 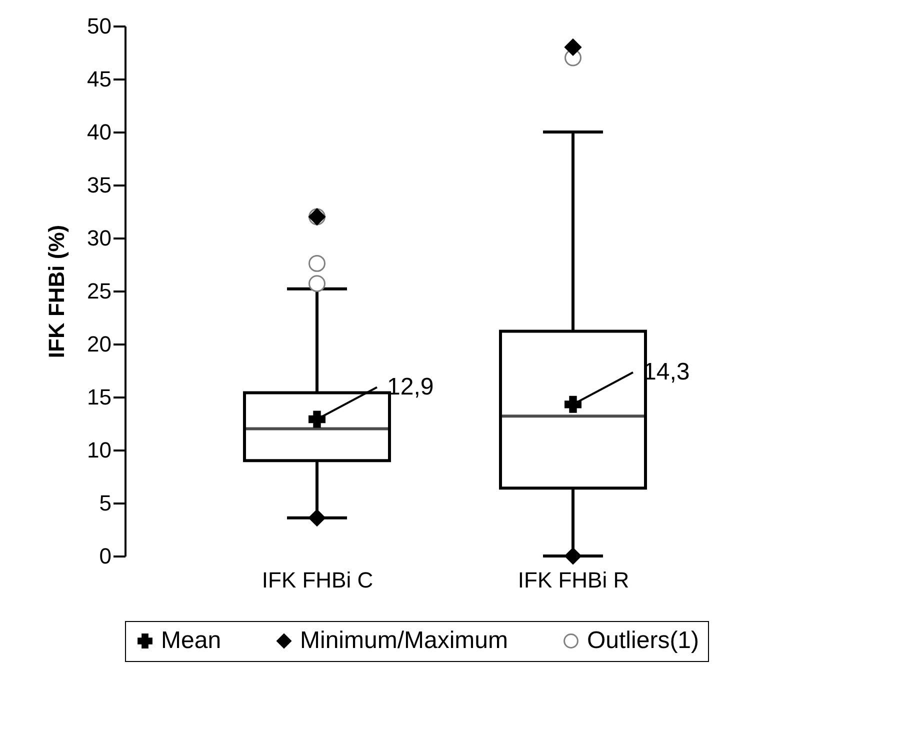 What do you see at coordinates (404, 640) in the screenshot?
I see `legend-label: Minimum/Maximum` at bounding box center [404, 640].